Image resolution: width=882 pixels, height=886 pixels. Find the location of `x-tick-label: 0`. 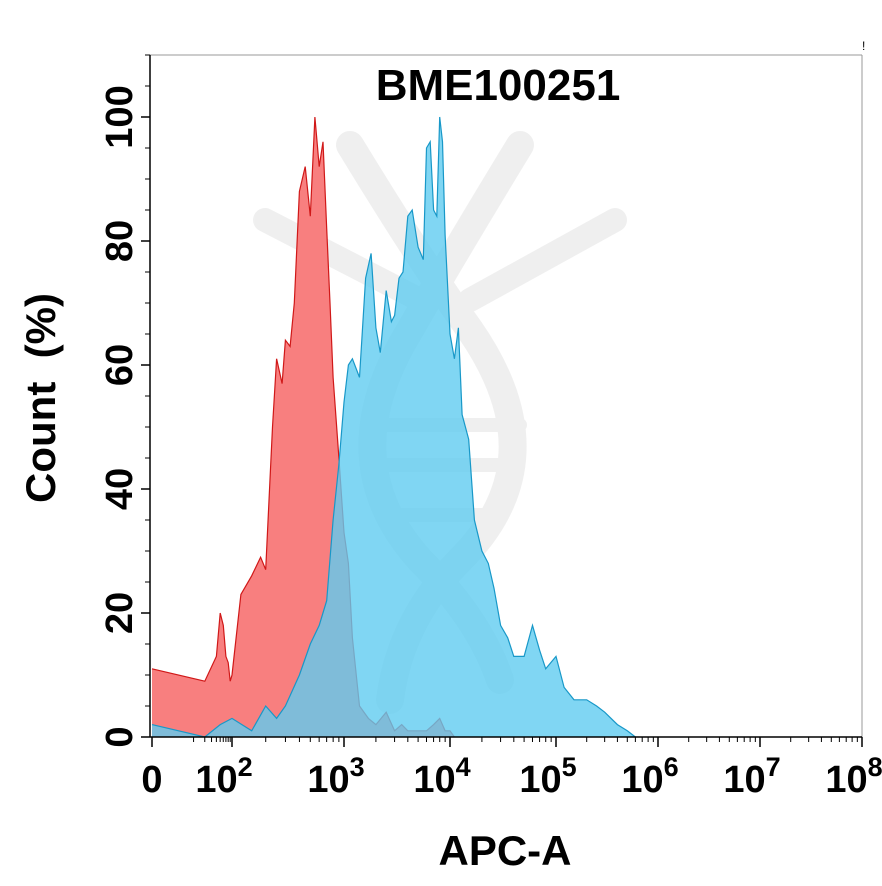

x-tick-label: 0 is located at coordinates (151, 780).